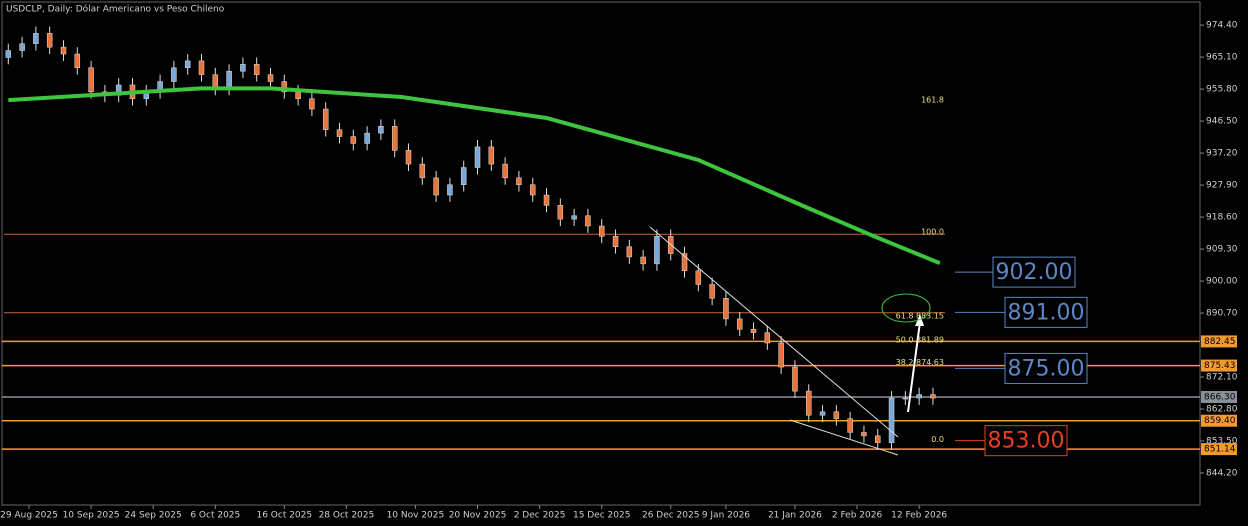 The image size is (1248, 526). I want to click on y-tick-label: 862.80, so click(1222, 410).